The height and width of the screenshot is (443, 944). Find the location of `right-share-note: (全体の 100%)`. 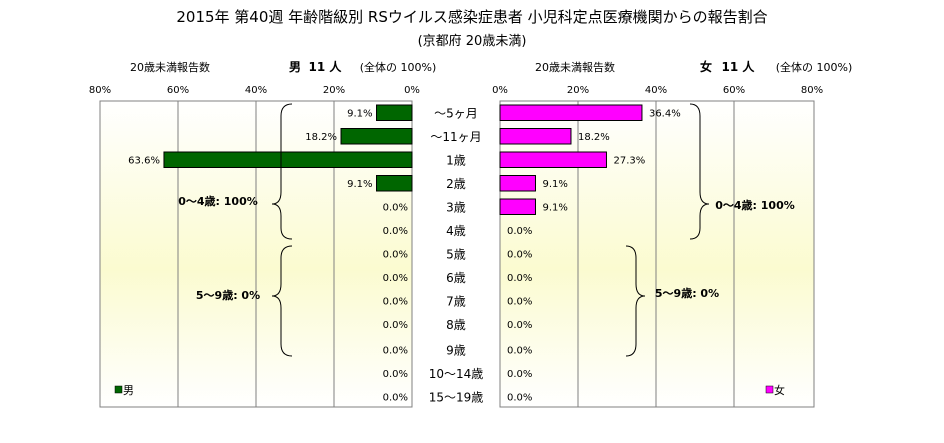

right-share-note: (全体の 100%) is located at coordinates (814, 67).